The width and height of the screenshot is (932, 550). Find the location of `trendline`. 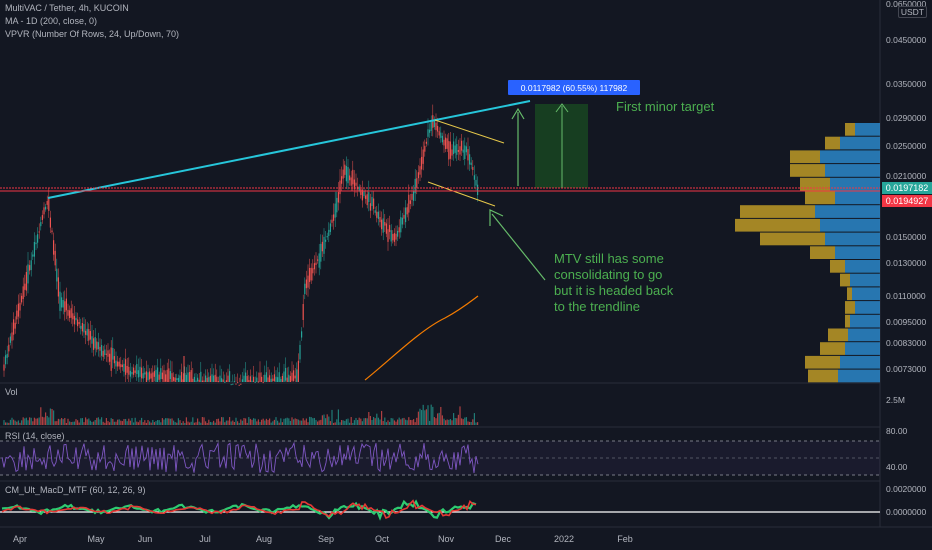

trendline is located at coordinates (289, 149).